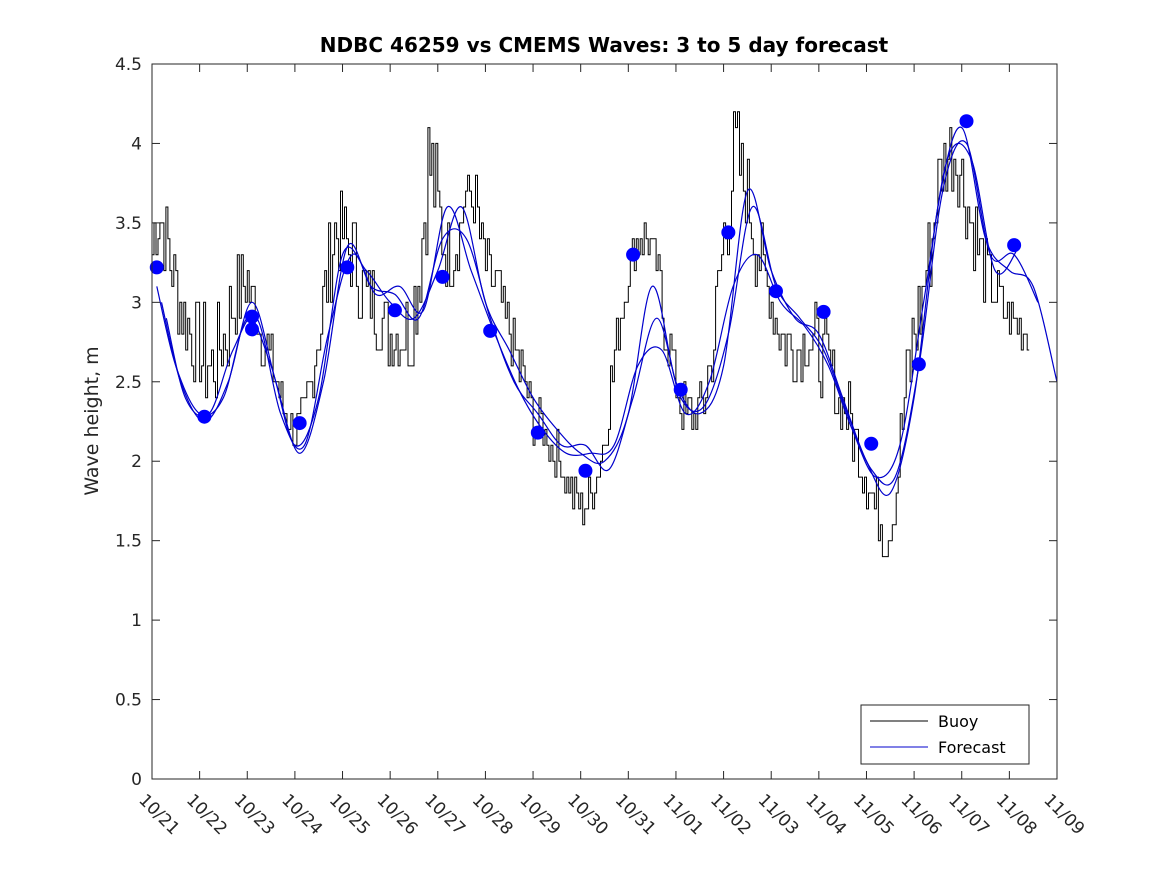 The image size is (1167, 875). Describe the element at coordinates (128, 383) in the screenshot. I see `y-tick-label: 2.5` at that location.